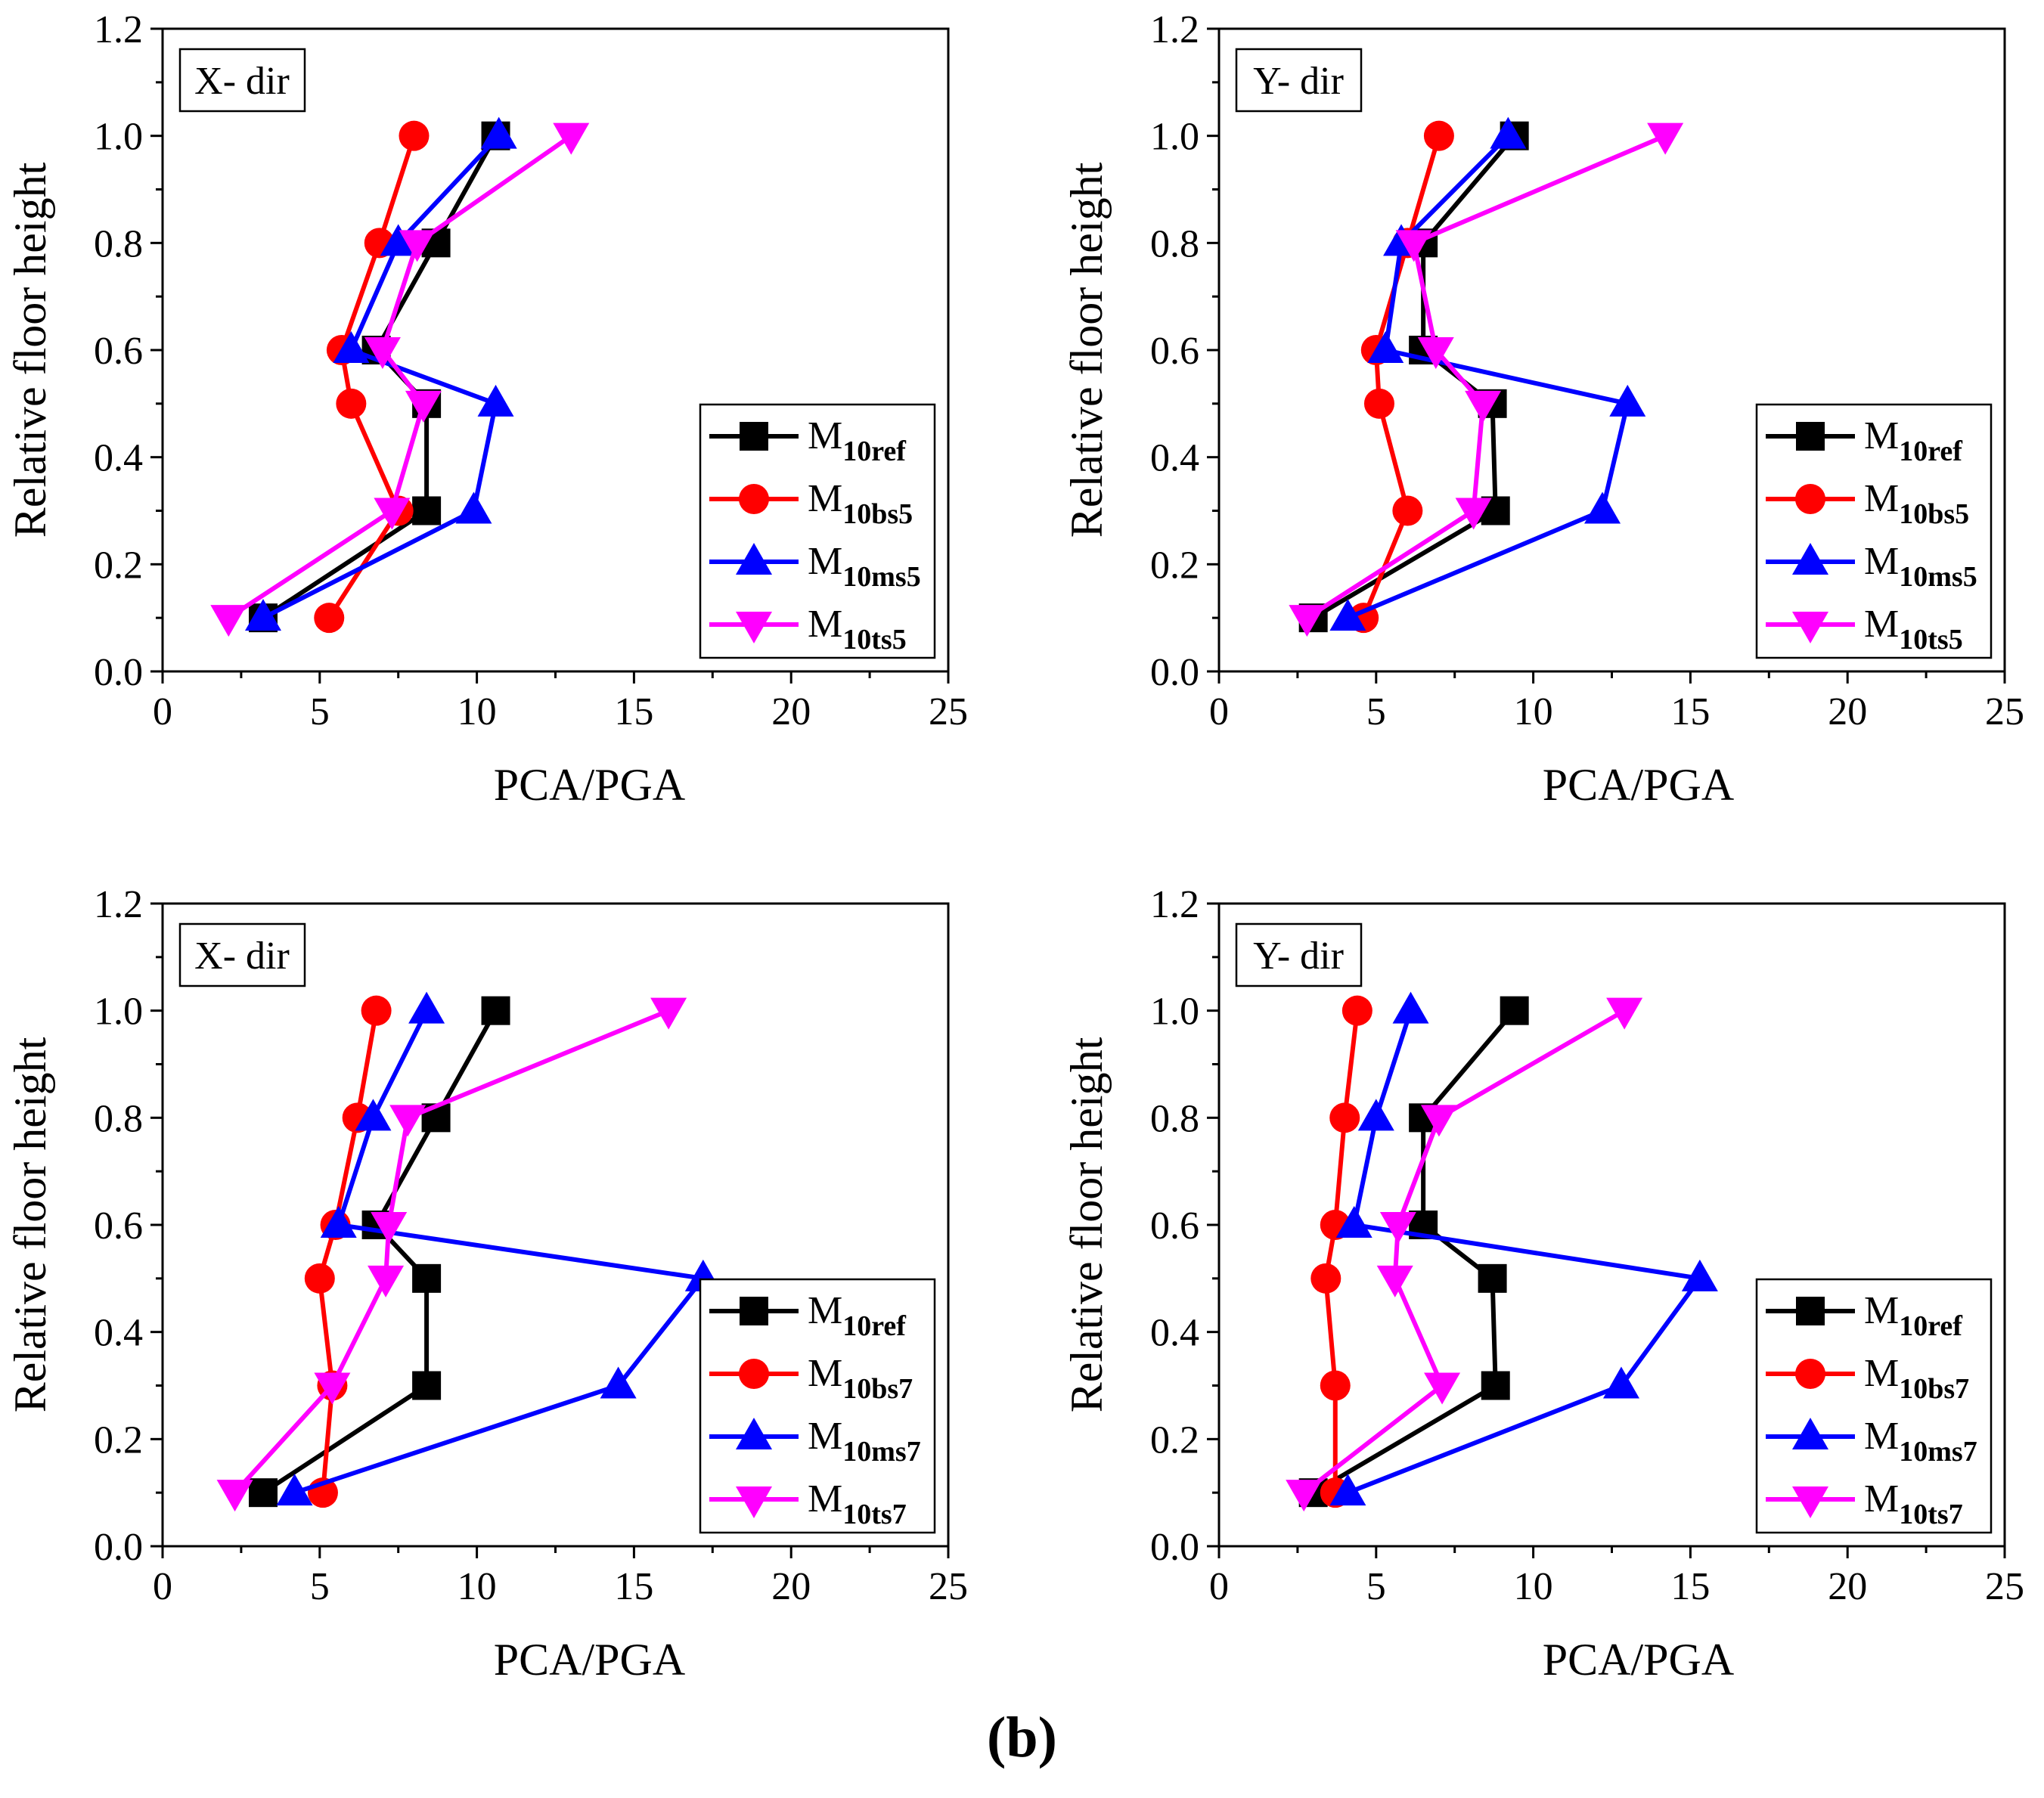  What do you see at coordinates (242, 956) in the screenshot?
I see `direction-label: X- dir` at bounding box center [242, 956].